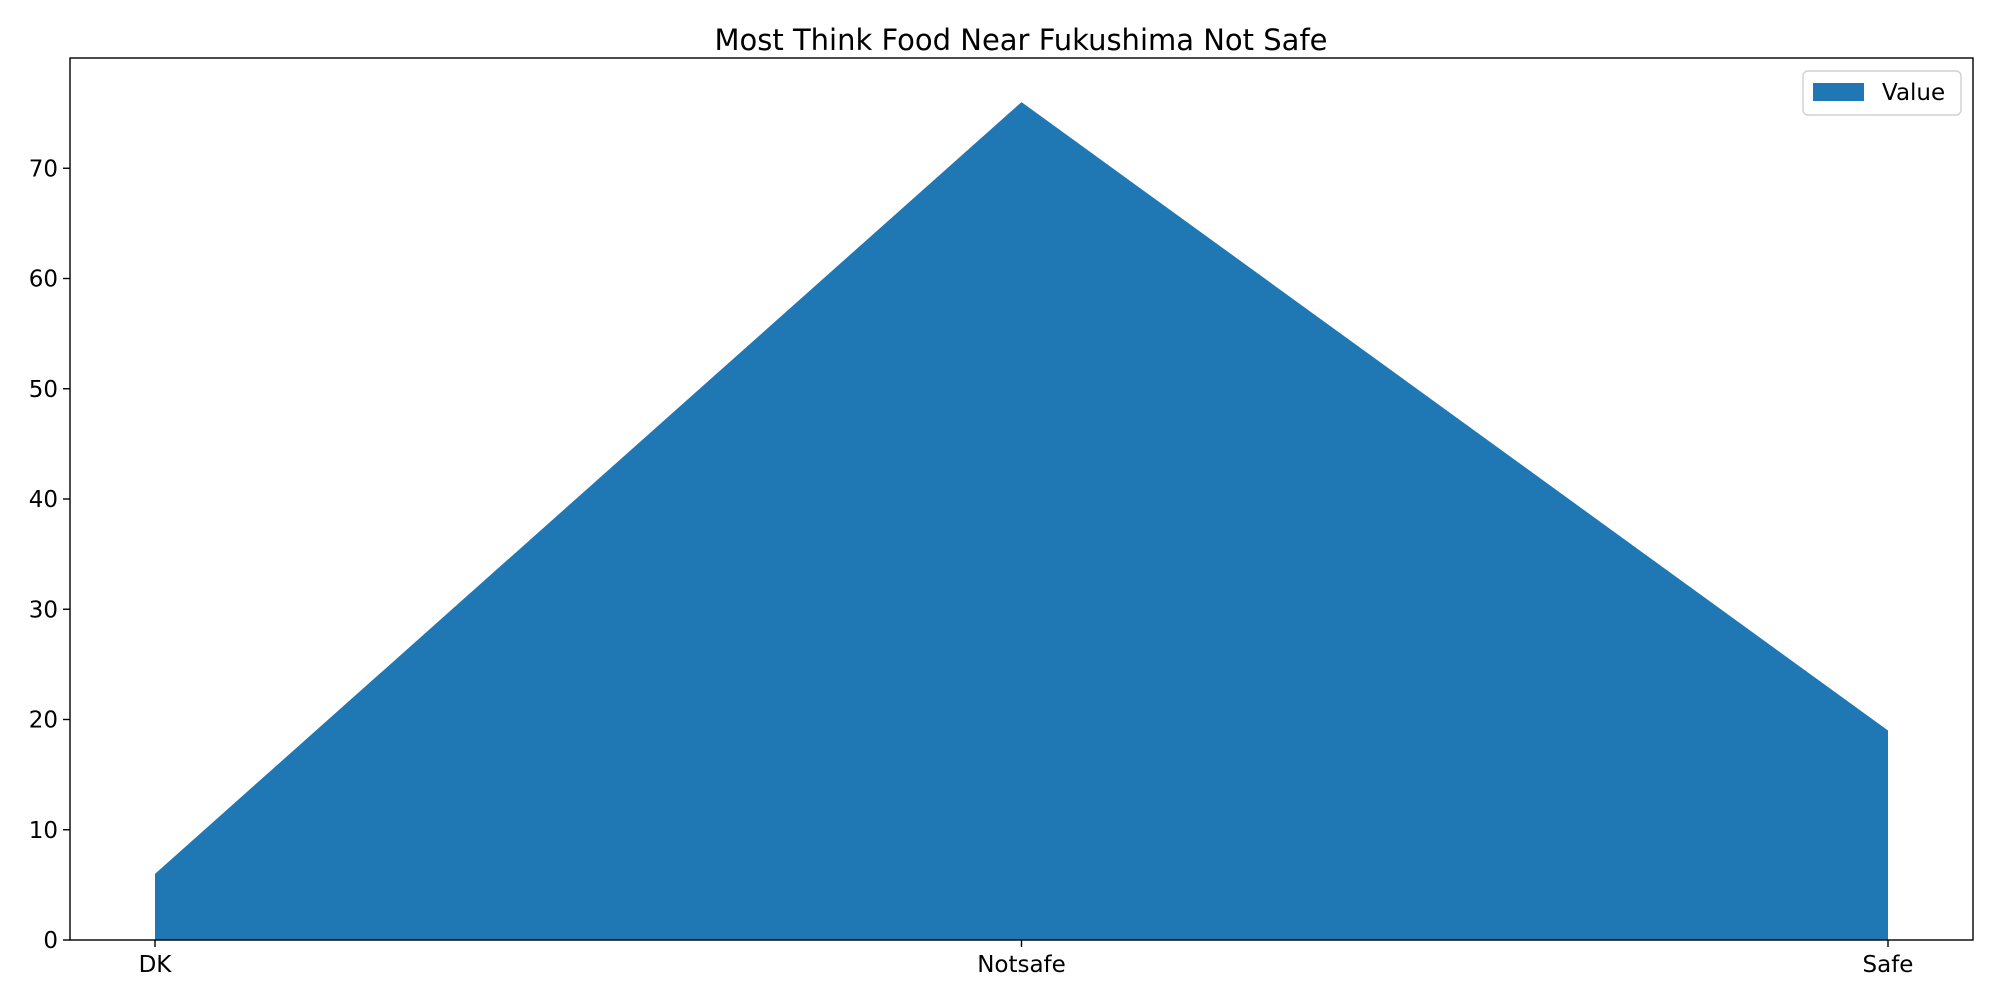  What do you see at coordinates (1021, 965) in the screenshot?
I see `x-tick-label-notsafe: Notsafe` at bounding box center [1021, 965].